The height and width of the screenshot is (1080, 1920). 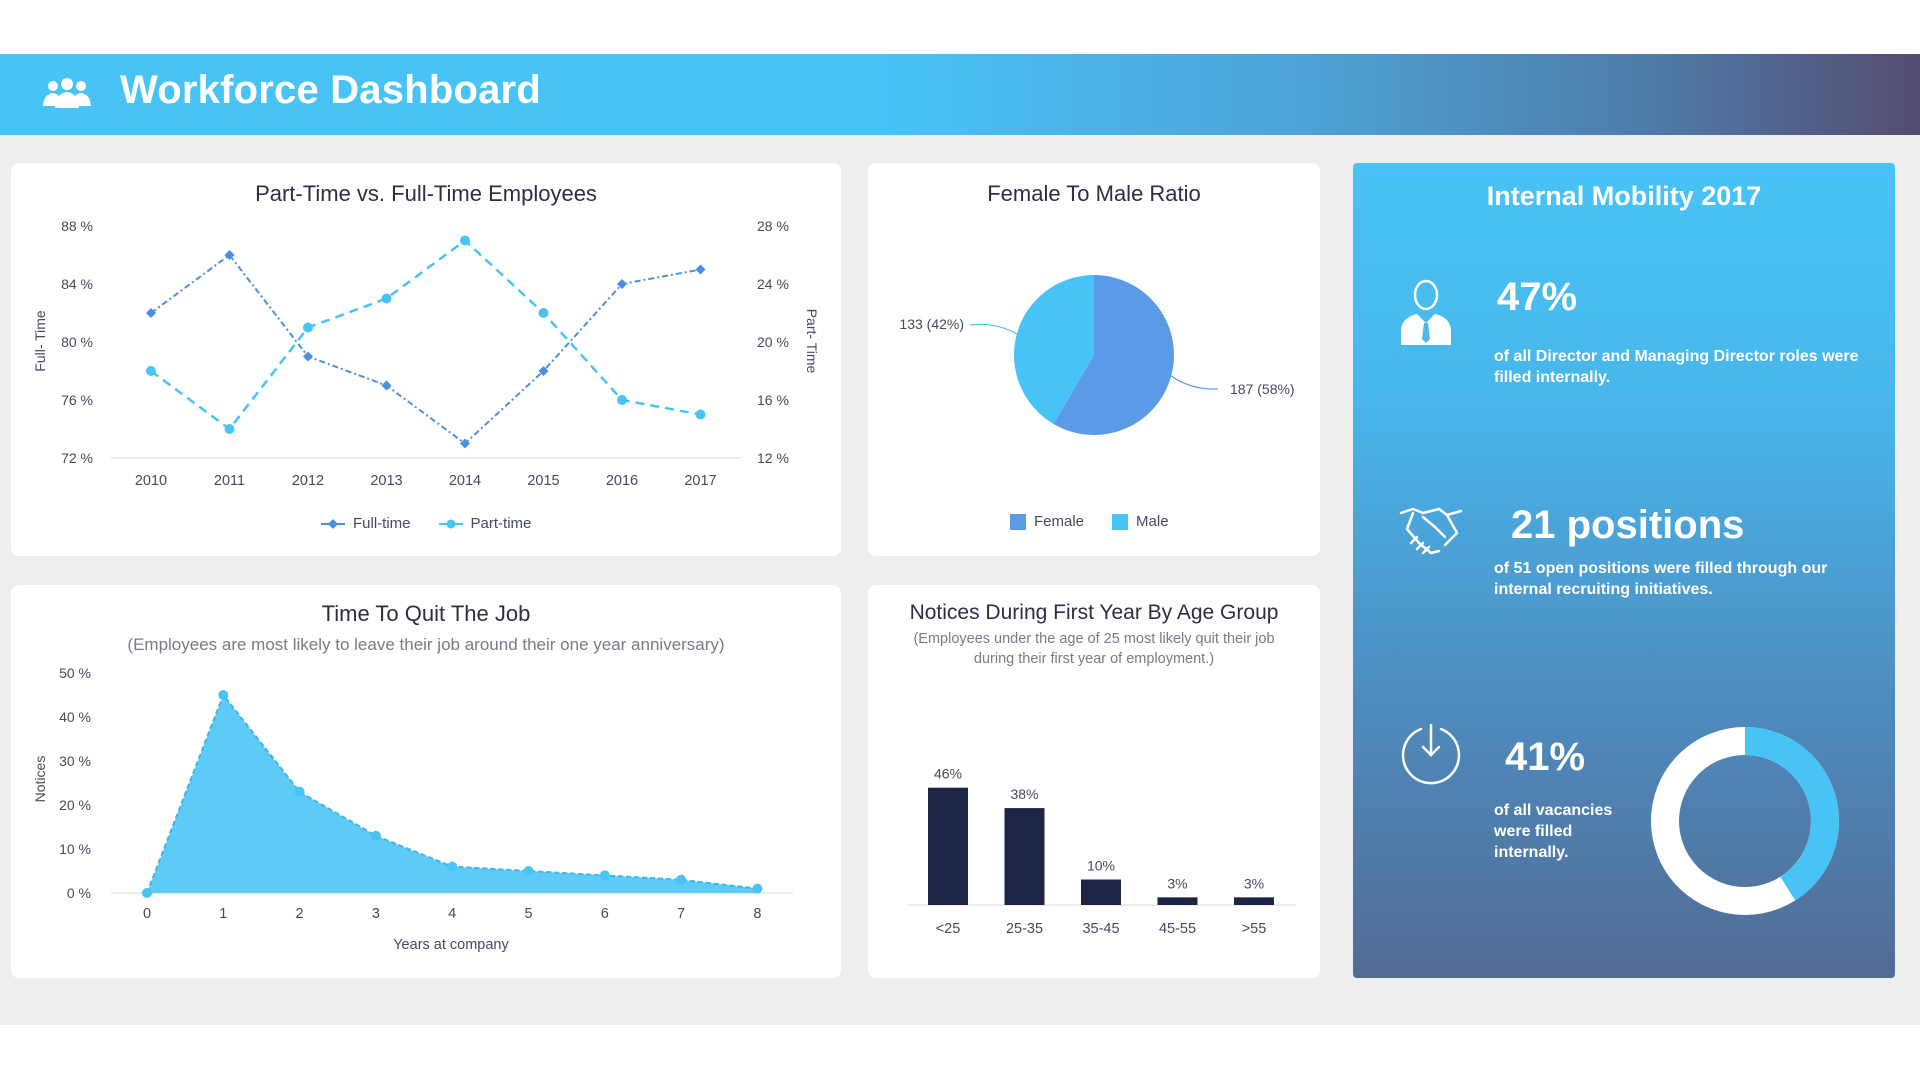 I want to click on bar-value-label: 38%, so click(x=1024, y=794).